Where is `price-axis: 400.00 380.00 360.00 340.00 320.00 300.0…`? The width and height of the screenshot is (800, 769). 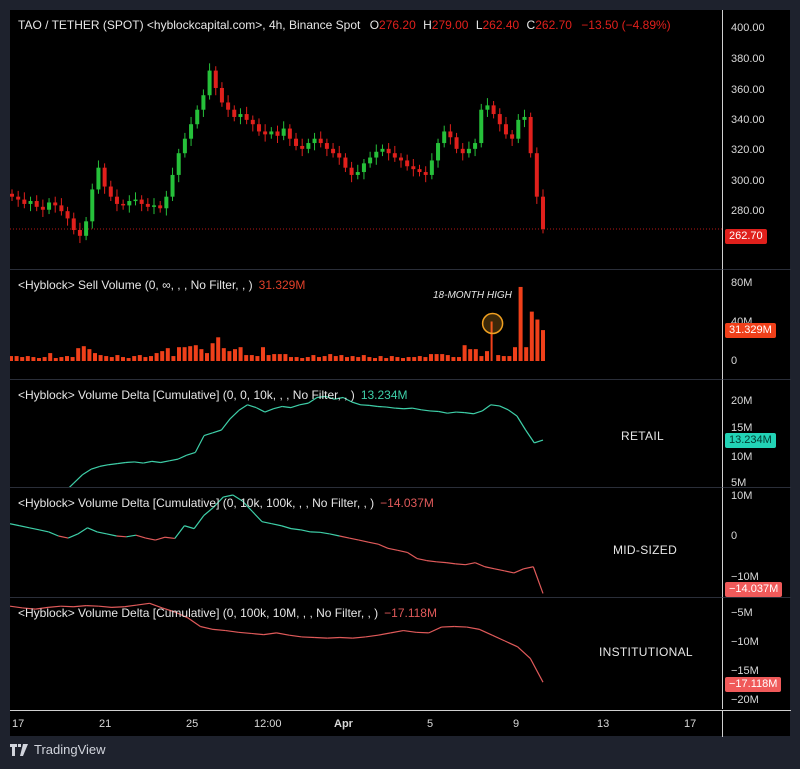
price-axis: 400.00 380.00 360.00 340.00 320.00 300.0… is located at coordinates (756, 140).